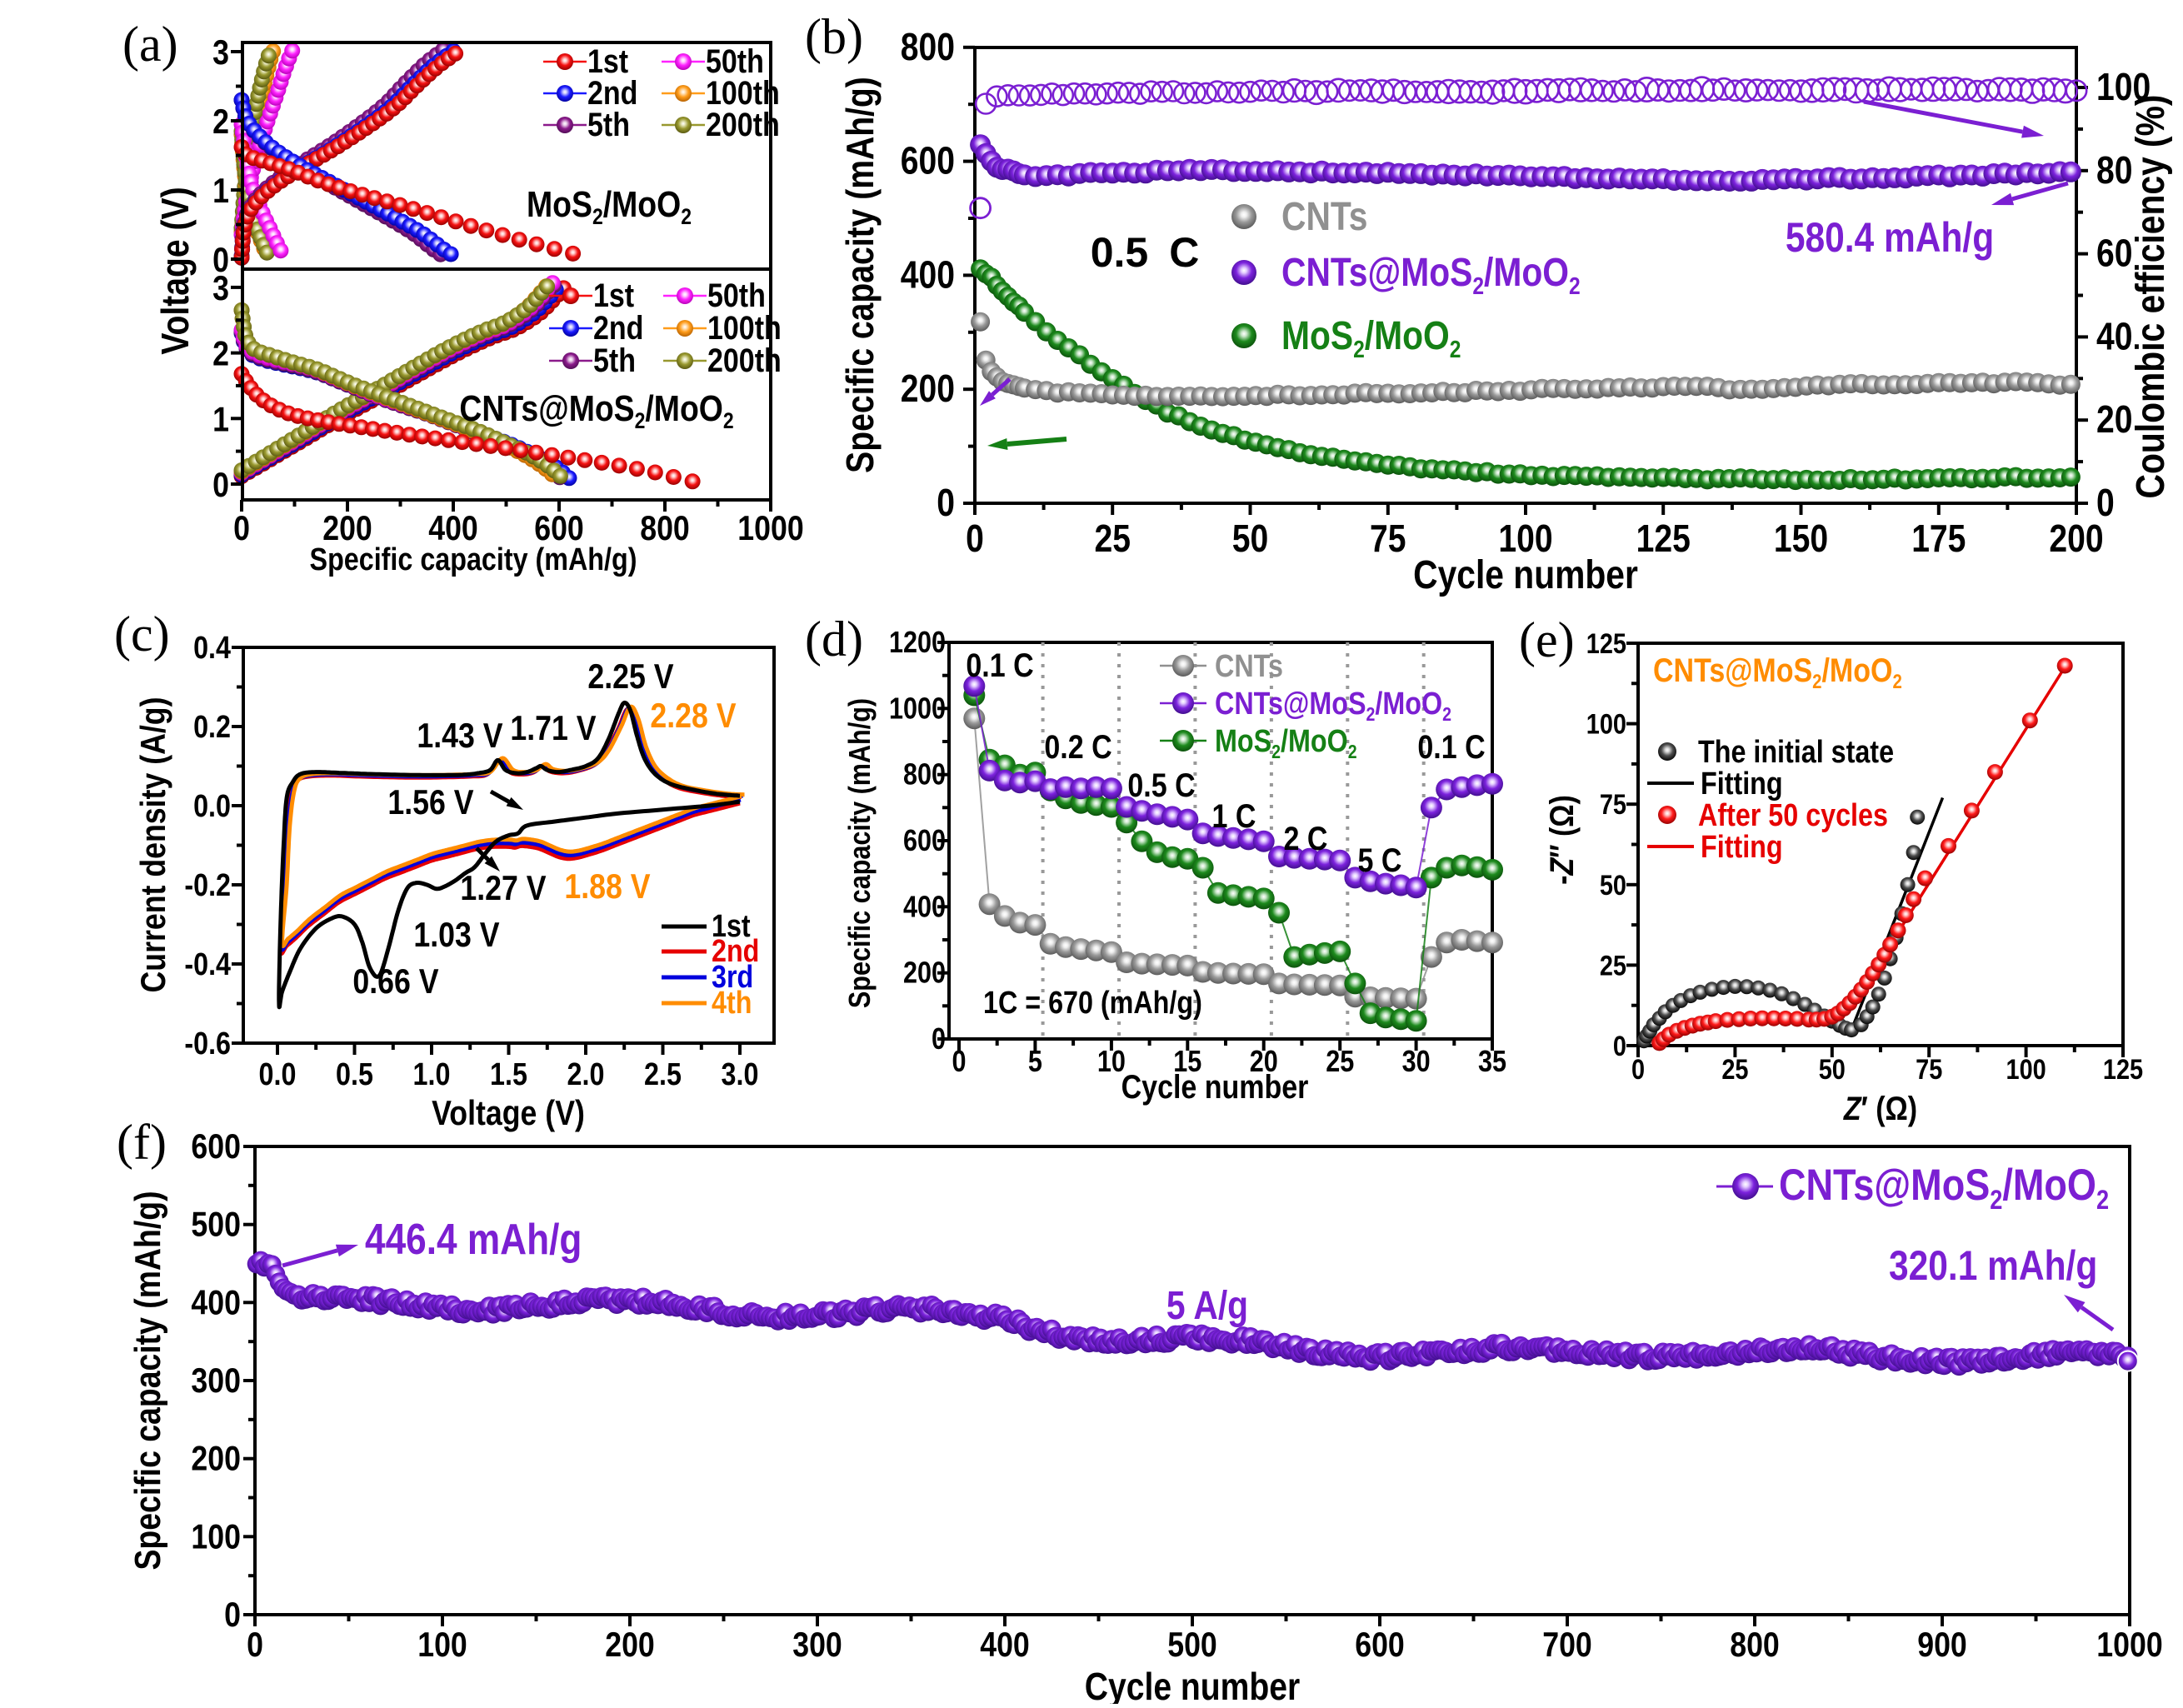 This screenshot has width=2183, height=1708. What do you see at coordinates (508, 1074) in the screenshot?
I see `svg-text: 1.5` at bounding box center [508, 1074].